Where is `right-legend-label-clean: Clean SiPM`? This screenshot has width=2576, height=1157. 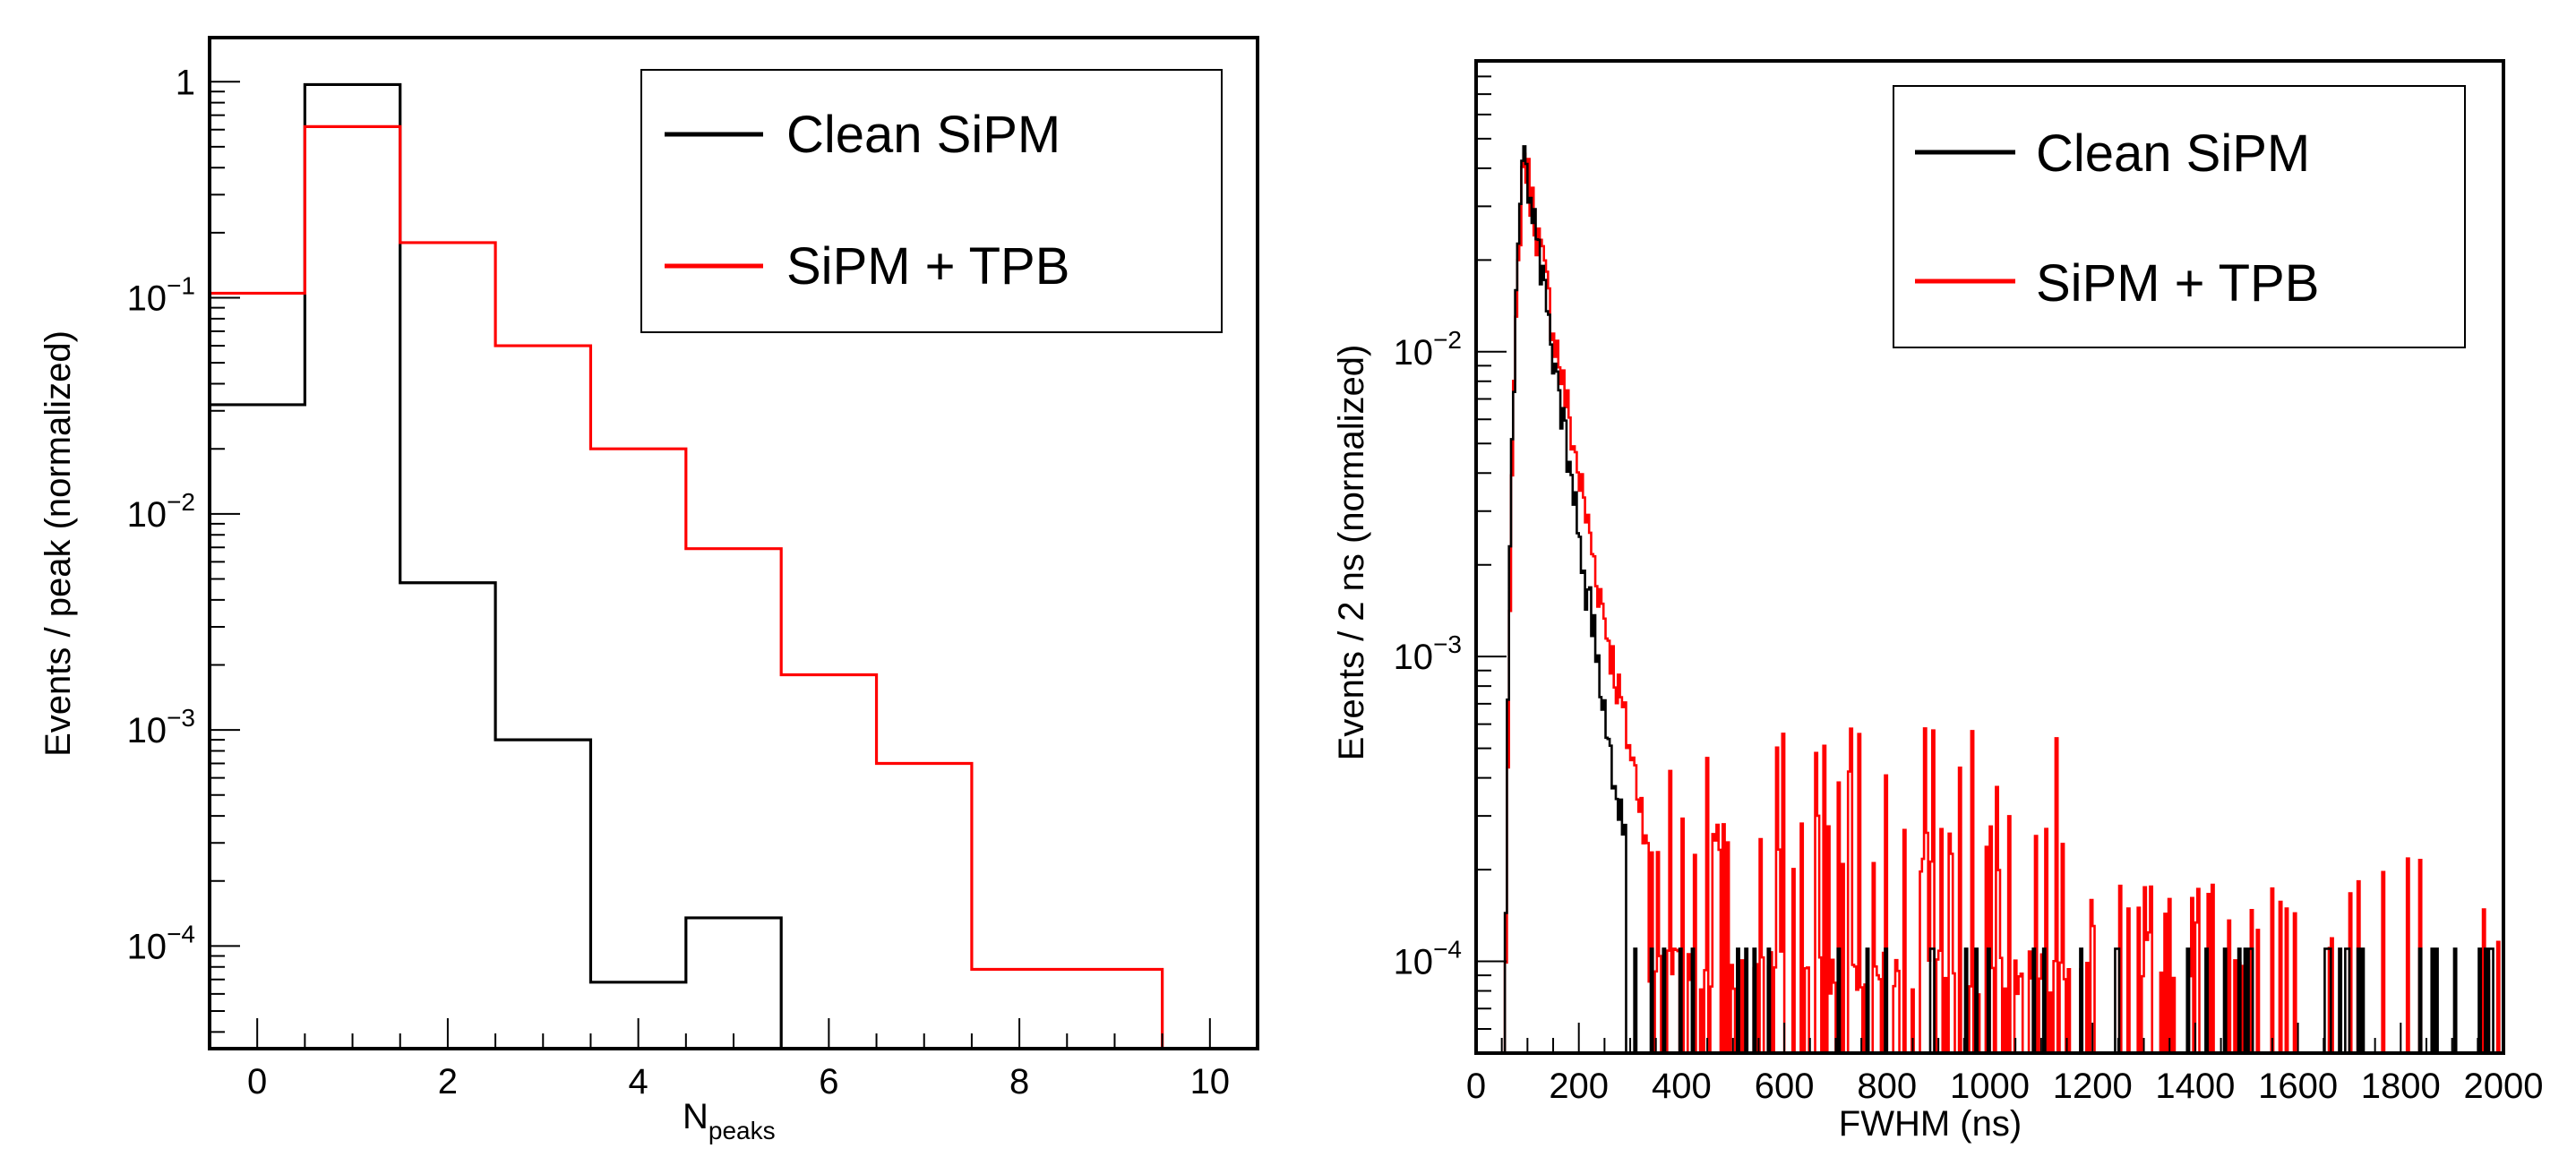 right-legend-label-clean: Clean SiPM is located at coordinates (2173, 153).